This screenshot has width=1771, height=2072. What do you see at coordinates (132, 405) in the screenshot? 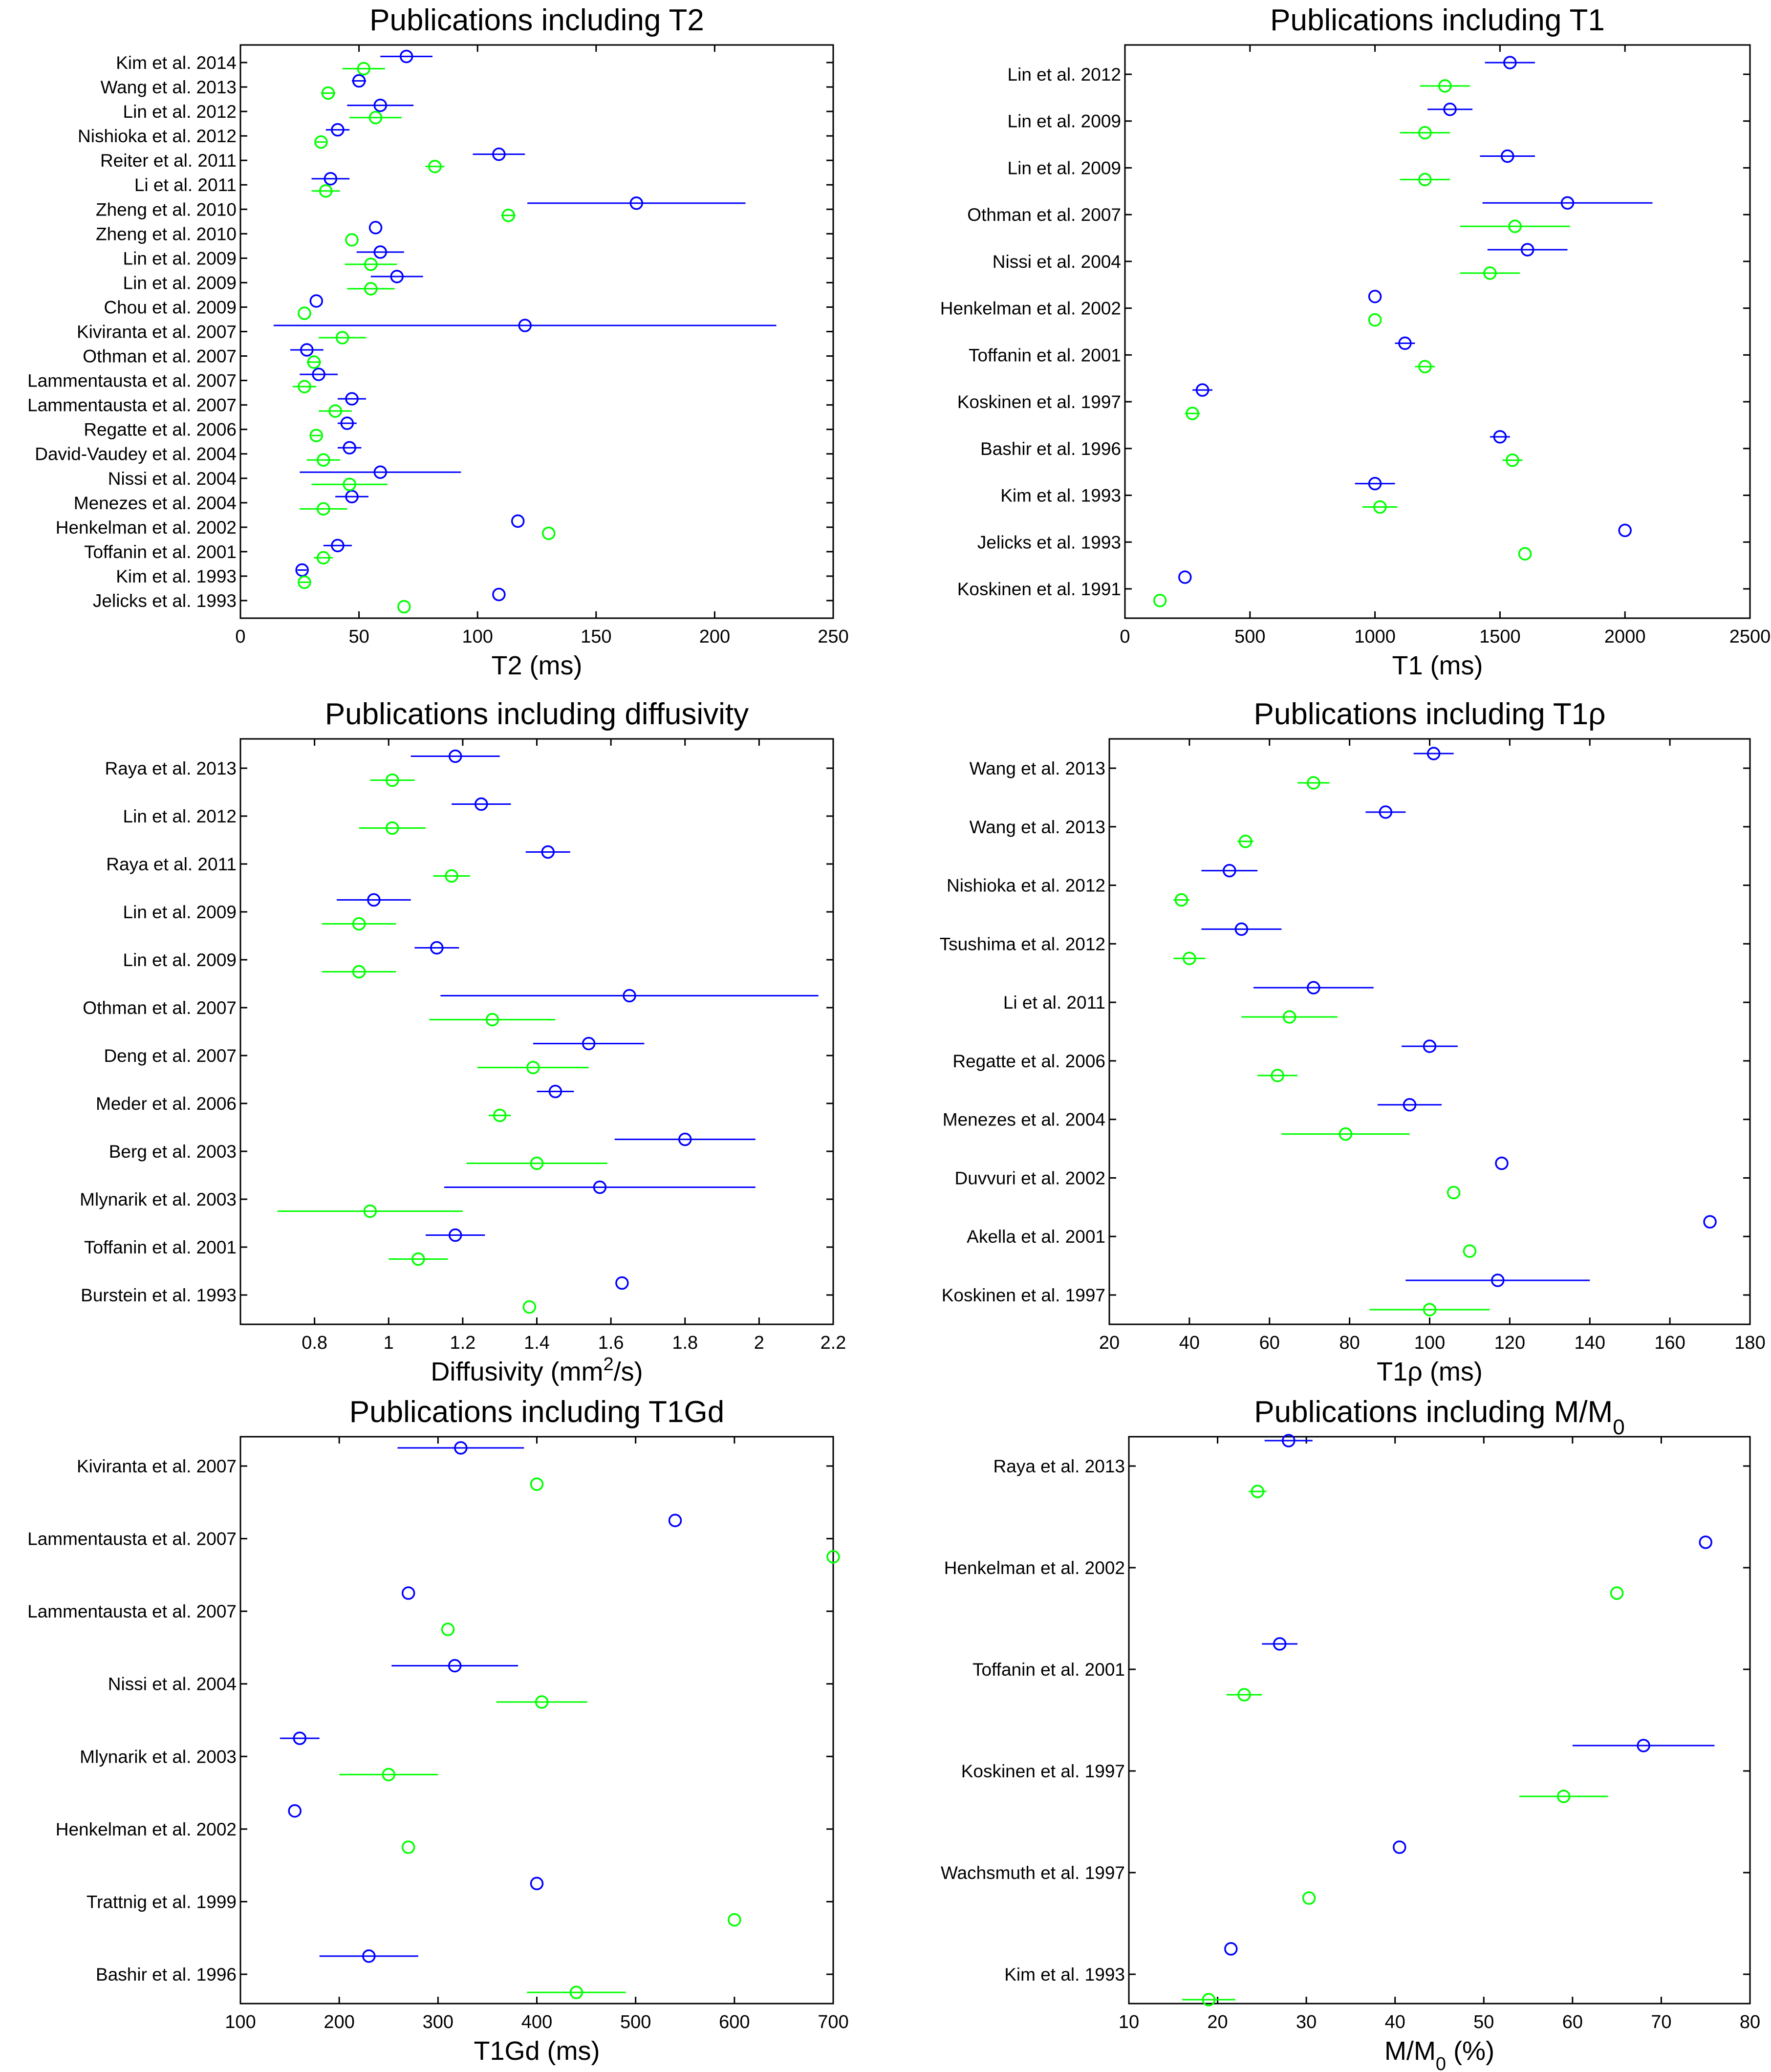
I see `y-category-label: Lammentausta et al. 2007` at bounding box center [132, 405].